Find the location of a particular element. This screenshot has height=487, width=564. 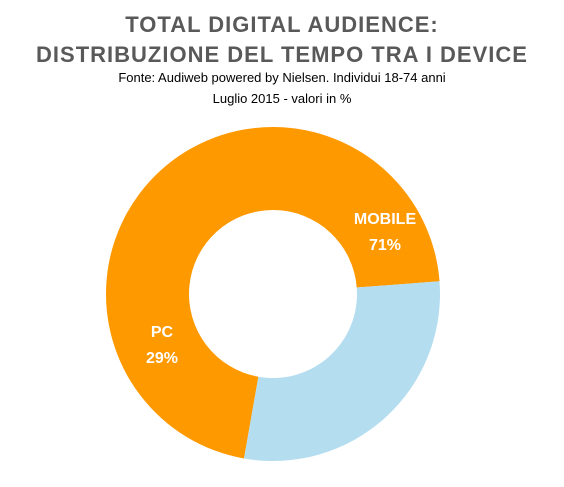

slice-label-pc-value: 29% is located at coordinates (162, 358).